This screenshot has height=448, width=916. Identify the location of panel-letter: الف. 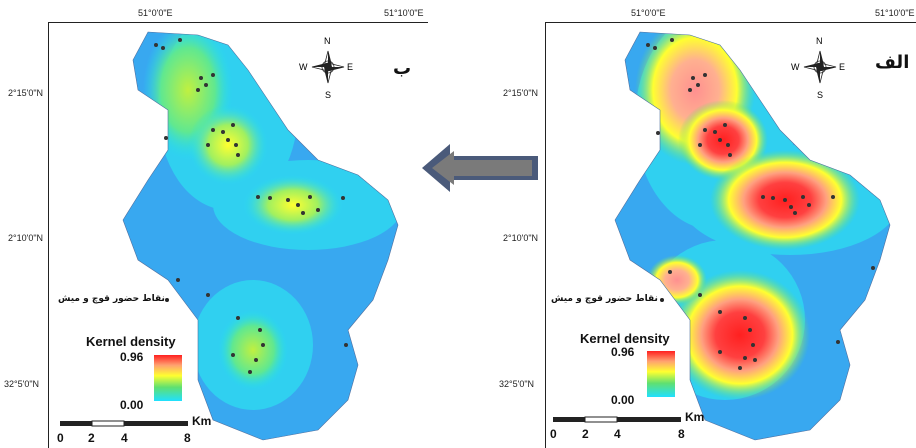
(892, 62).